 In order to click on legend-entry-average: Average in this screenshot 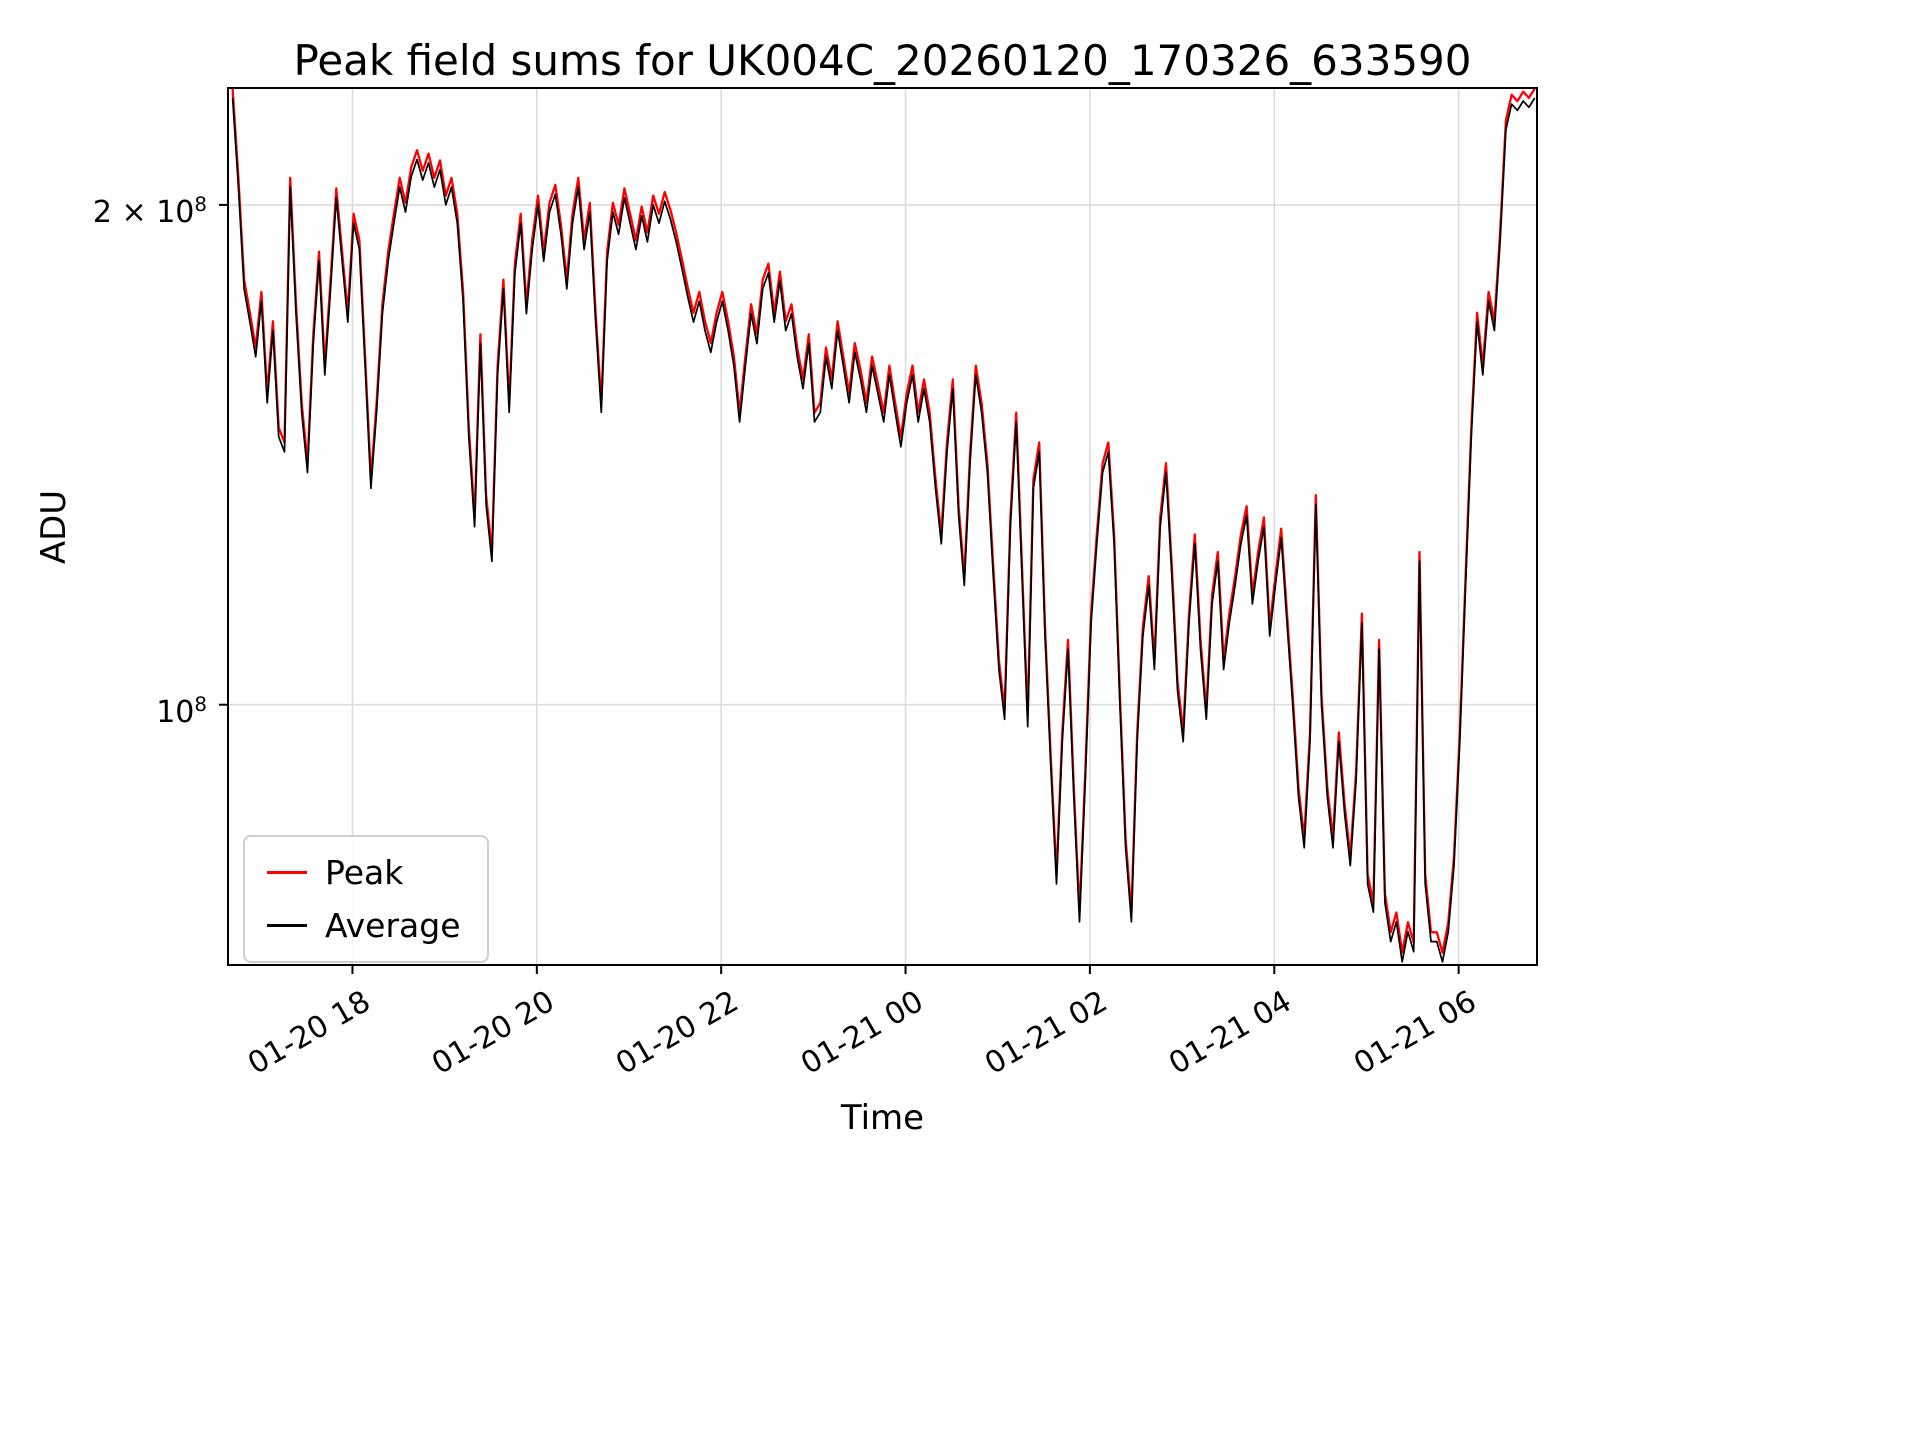, I will do `click(364, 925)`.